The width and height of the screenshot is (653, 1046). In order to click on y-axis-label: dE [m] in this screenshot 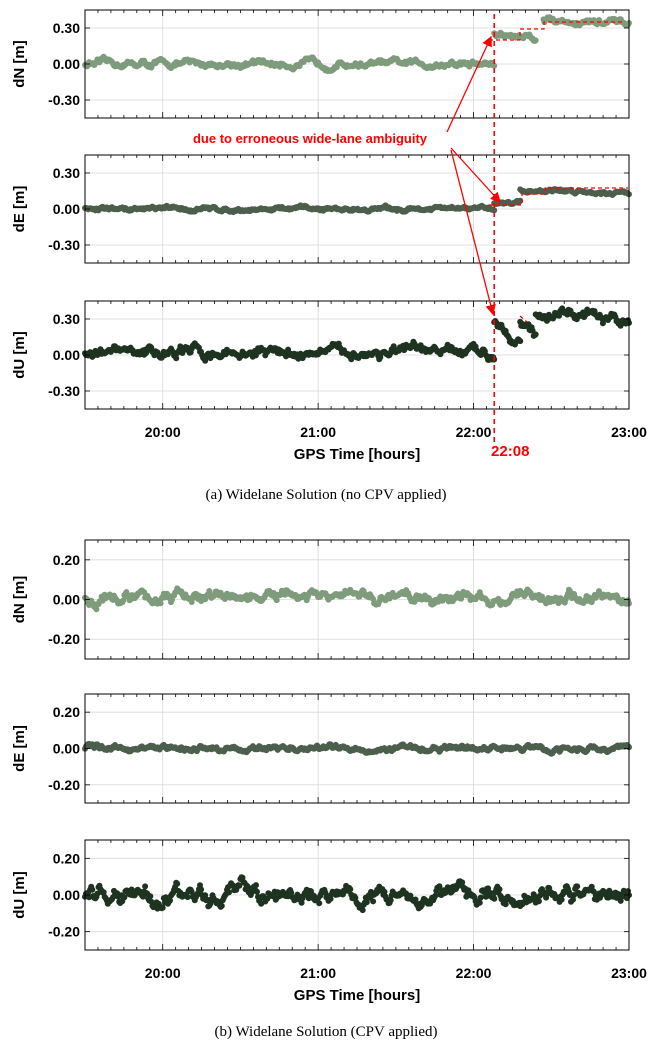, I will do `click(19, 748)`.